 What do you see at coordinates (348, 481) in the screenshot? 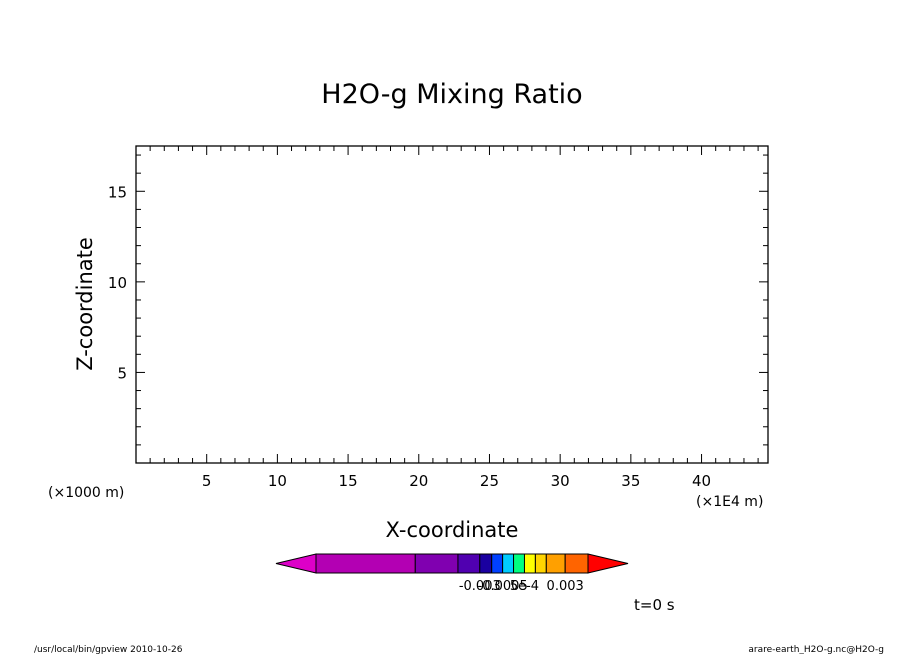
I see `x-tick-label: 15` at bounding box center [348, 481].